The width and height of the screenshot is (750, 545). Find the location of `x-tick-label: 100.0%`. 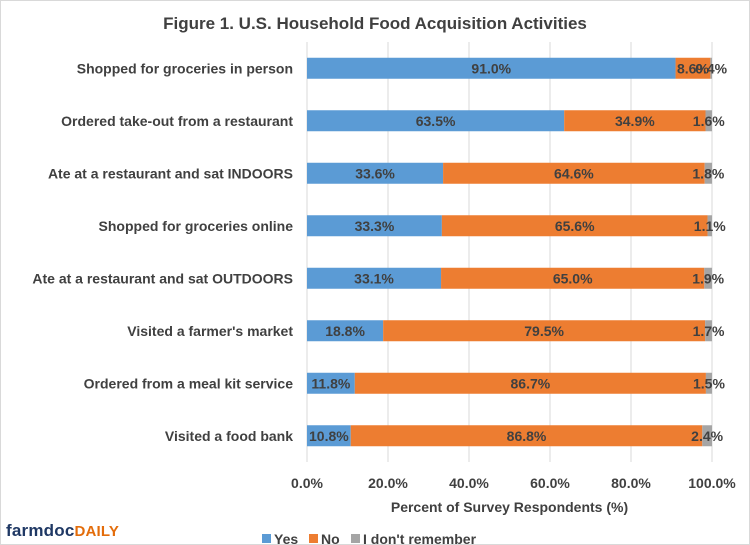

x-tick-label: 100.0% is located at coordinates (712, 483).